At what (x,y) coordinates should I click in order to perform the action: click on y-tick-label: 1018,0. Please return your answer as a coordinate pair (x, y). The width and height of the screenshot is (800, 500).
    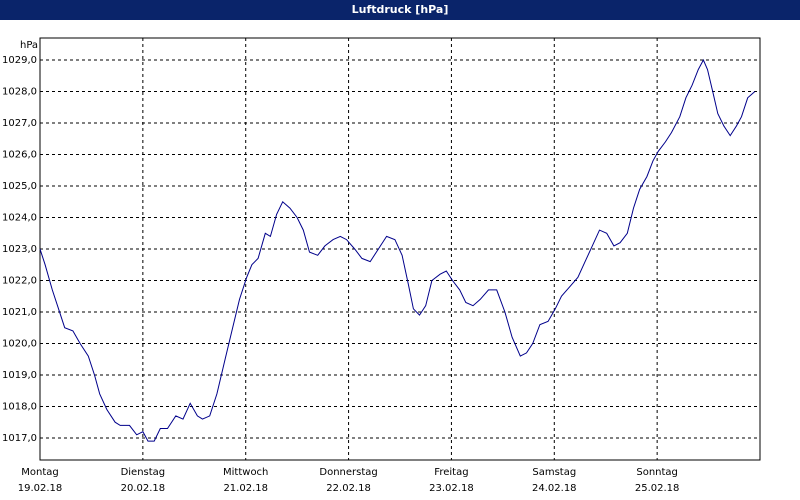
    Looking at the image, I should click on (19, 406).